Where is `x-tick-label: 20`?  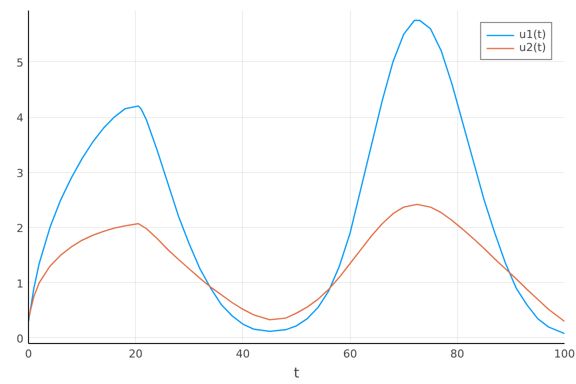
x-tick-label: 20 is located at coordinates (135, 354).